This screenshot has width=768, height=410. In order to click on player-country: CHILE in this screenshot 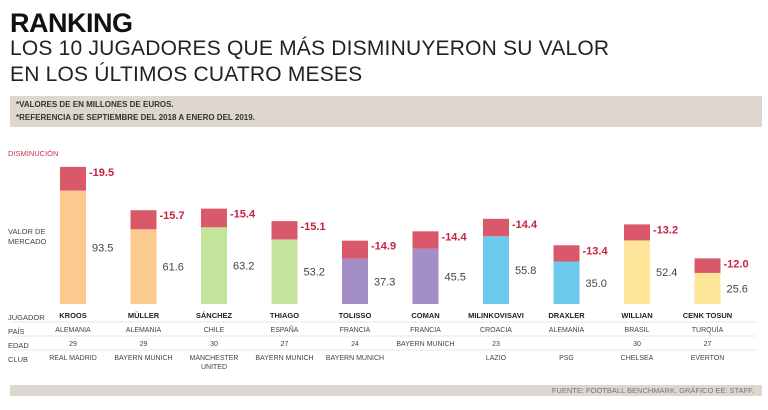, I will do `click(214, 330)`.